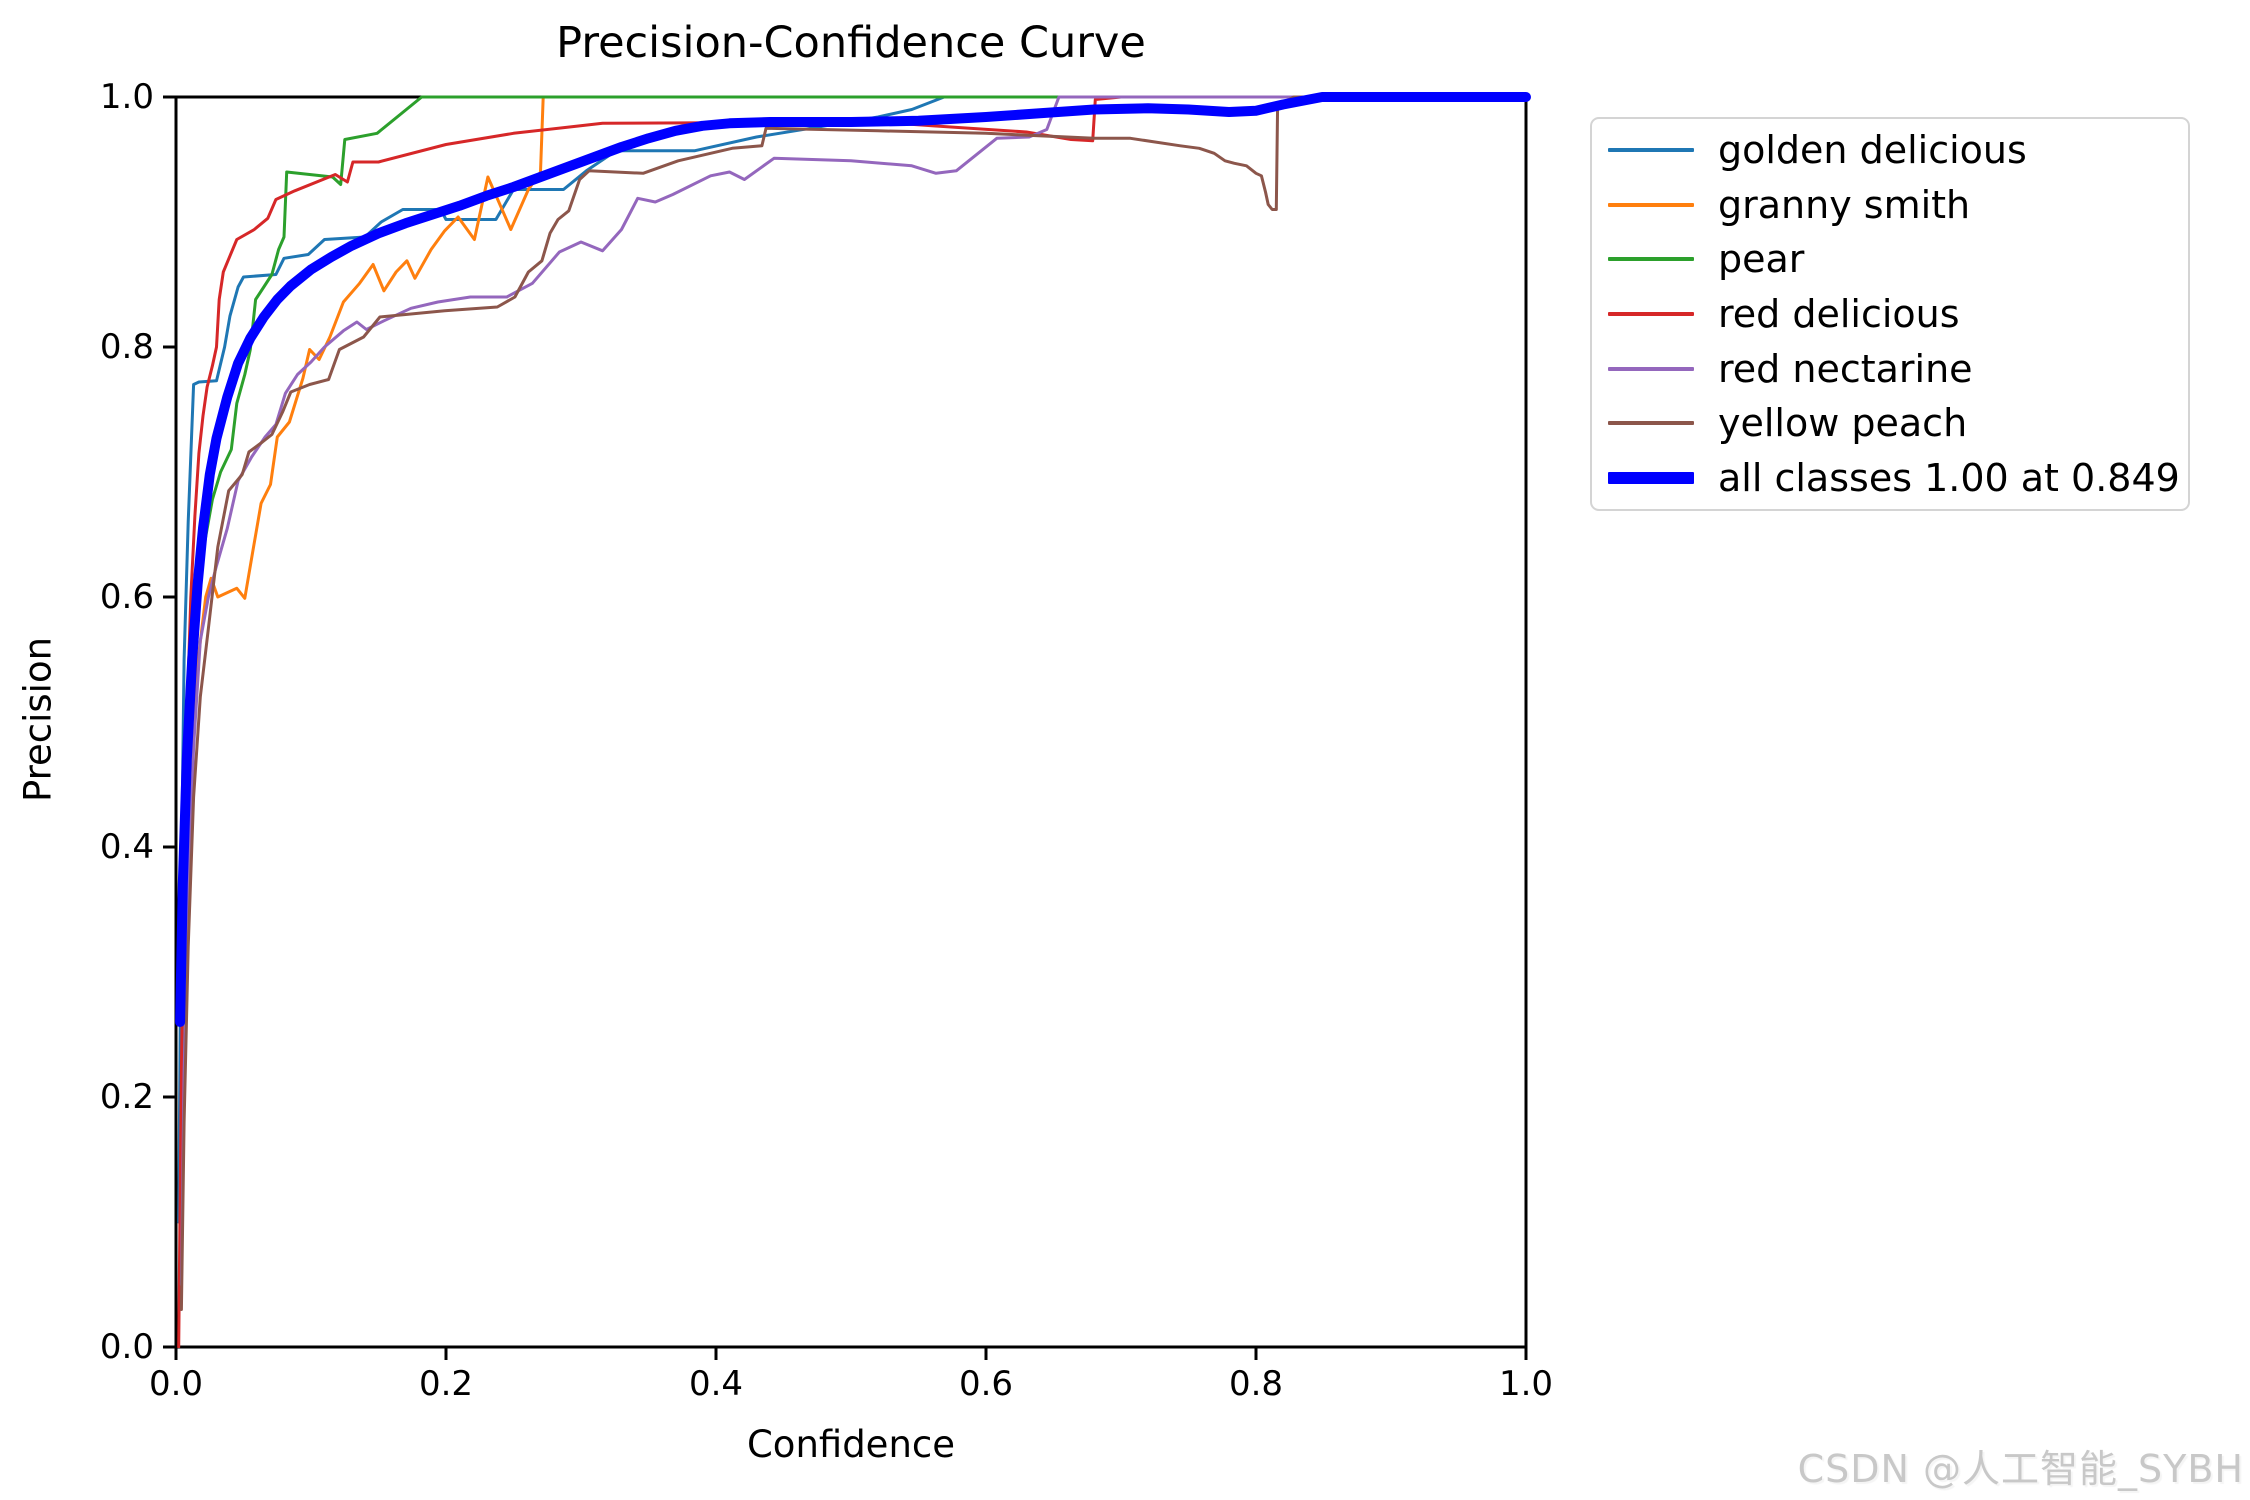 This screenshot has width=2250, height=1500. What do you see at coordinates (1651, 204) in the screenshot?
I see `legend-swatch-granny-smith` at bounding box center [1651, 204].